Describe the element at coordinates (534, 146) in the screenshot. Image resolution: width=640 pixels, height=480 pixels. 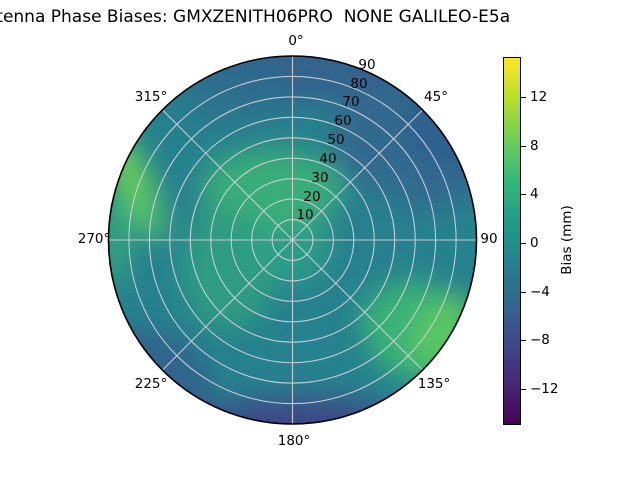
I see `colorbar-ticklabel-8: 8` at that location.